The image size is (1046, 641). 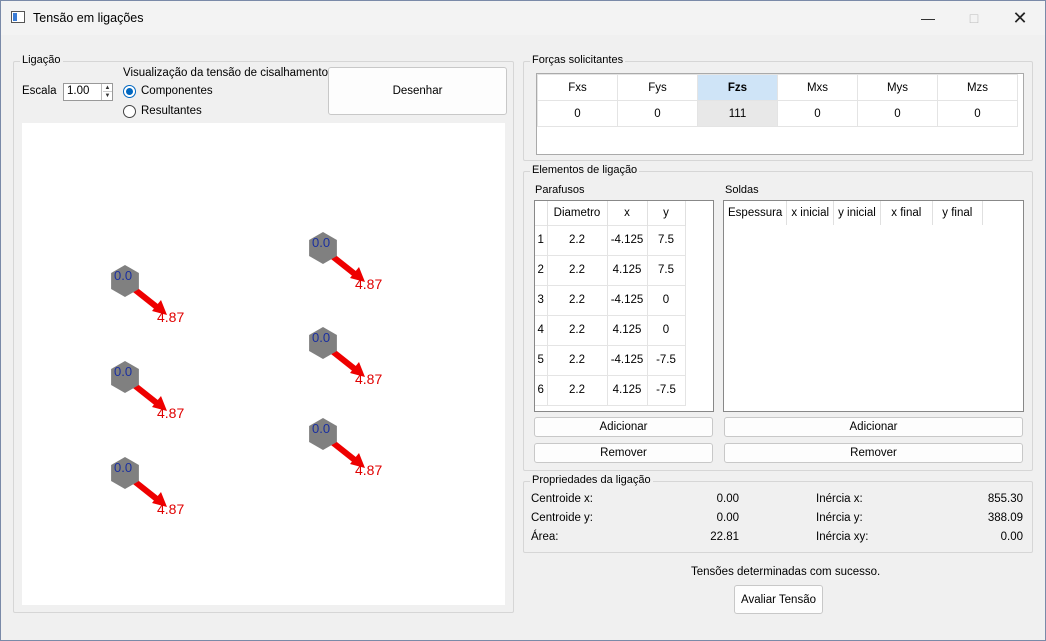 What do you see at coordinates (778, 513) in the screenshot?
I see `propriedades-group: Propriedades da ligação` at bounding box center [778, 513].